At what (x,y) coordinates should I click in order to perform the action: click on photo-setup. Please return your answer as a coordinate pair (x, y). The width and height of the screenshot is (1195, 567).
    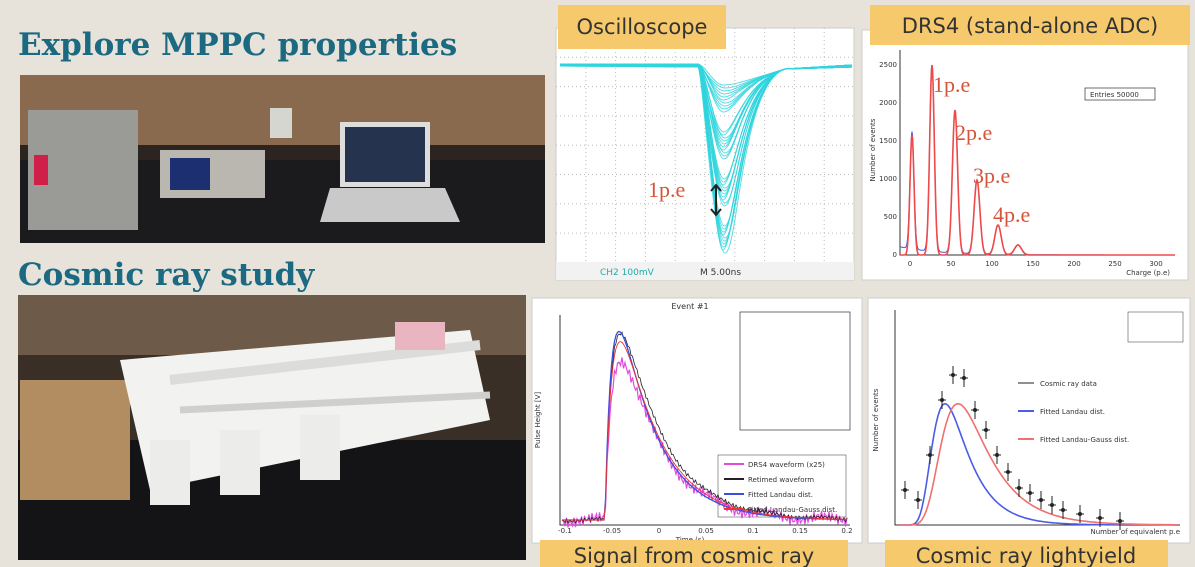
    Looking at the image, I should click on (282, 159).